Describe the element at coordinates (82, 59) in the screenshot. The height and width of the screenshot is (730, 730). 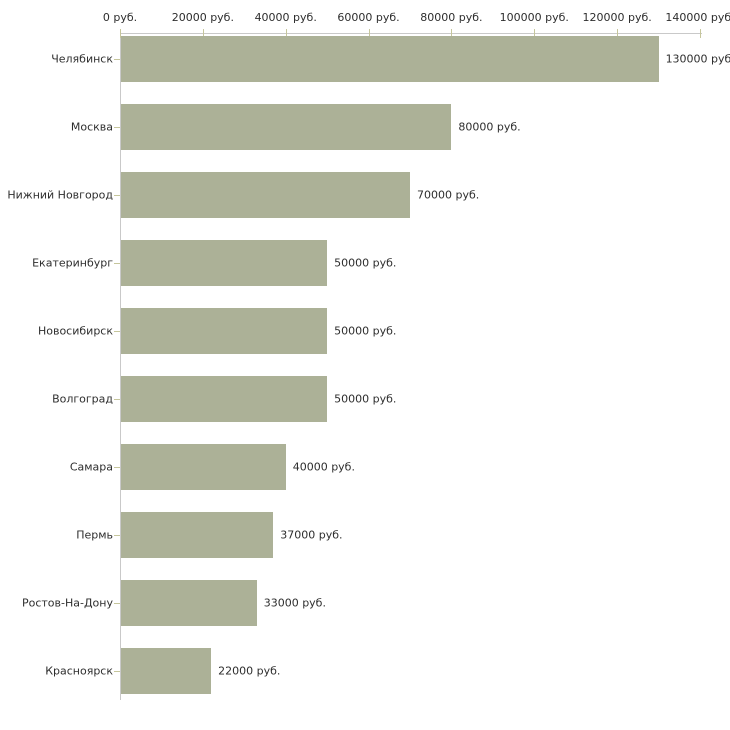
I see `category-label: Челябинск` at that location.